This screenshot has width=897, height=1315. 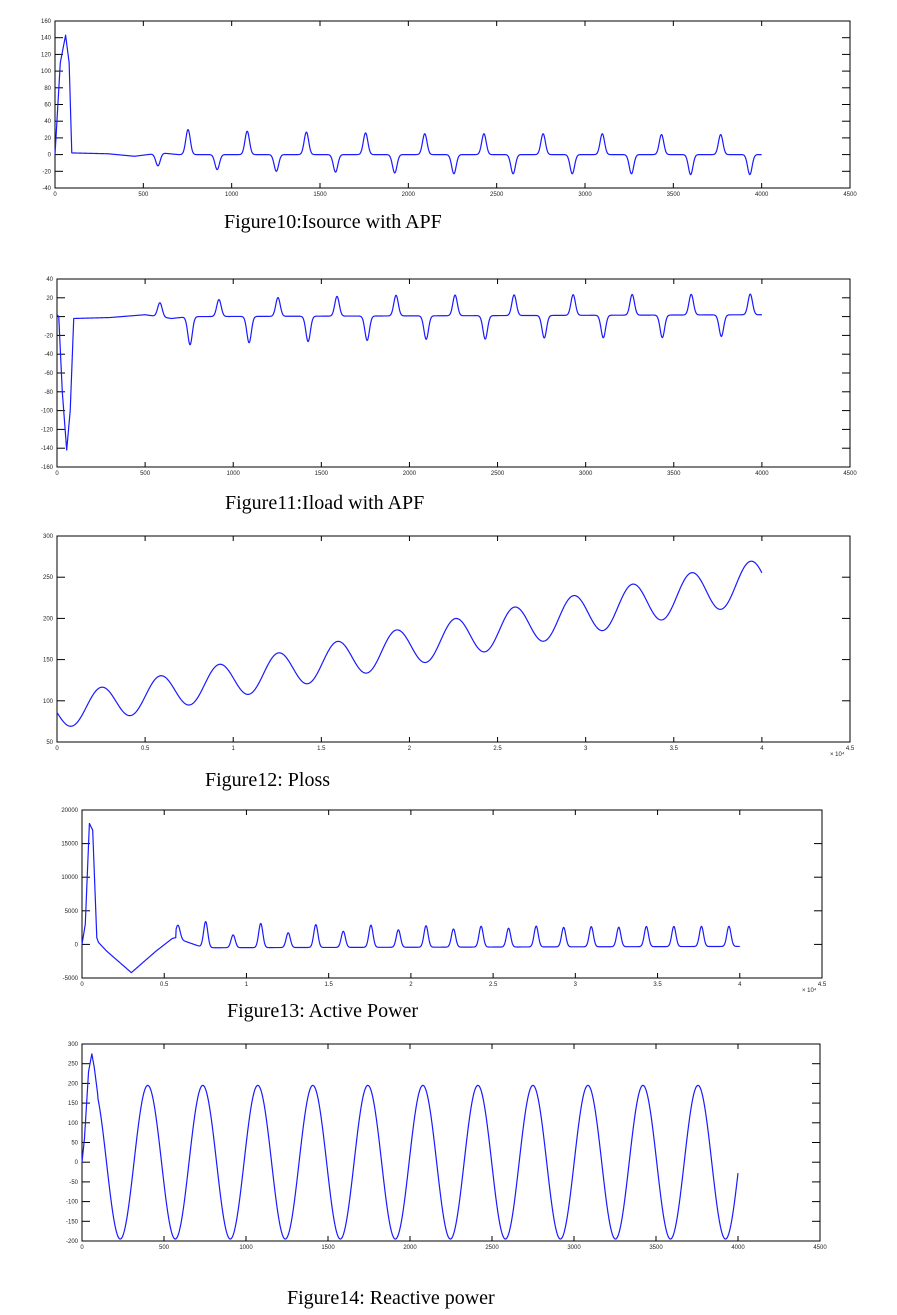 What do you see at coordinates (391, 1298) in the screenshot?
I see `caption-figure14: Figure14: Reactive power` at bounding box center [391, 1298].